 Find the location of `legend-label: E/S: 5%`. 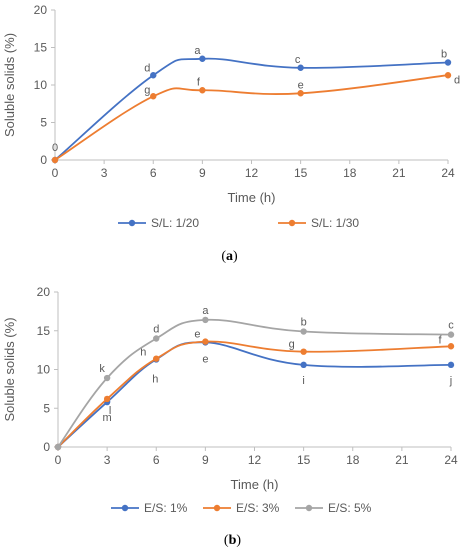

legend-label: E/S: 5% is located at coordinates (350, 508).